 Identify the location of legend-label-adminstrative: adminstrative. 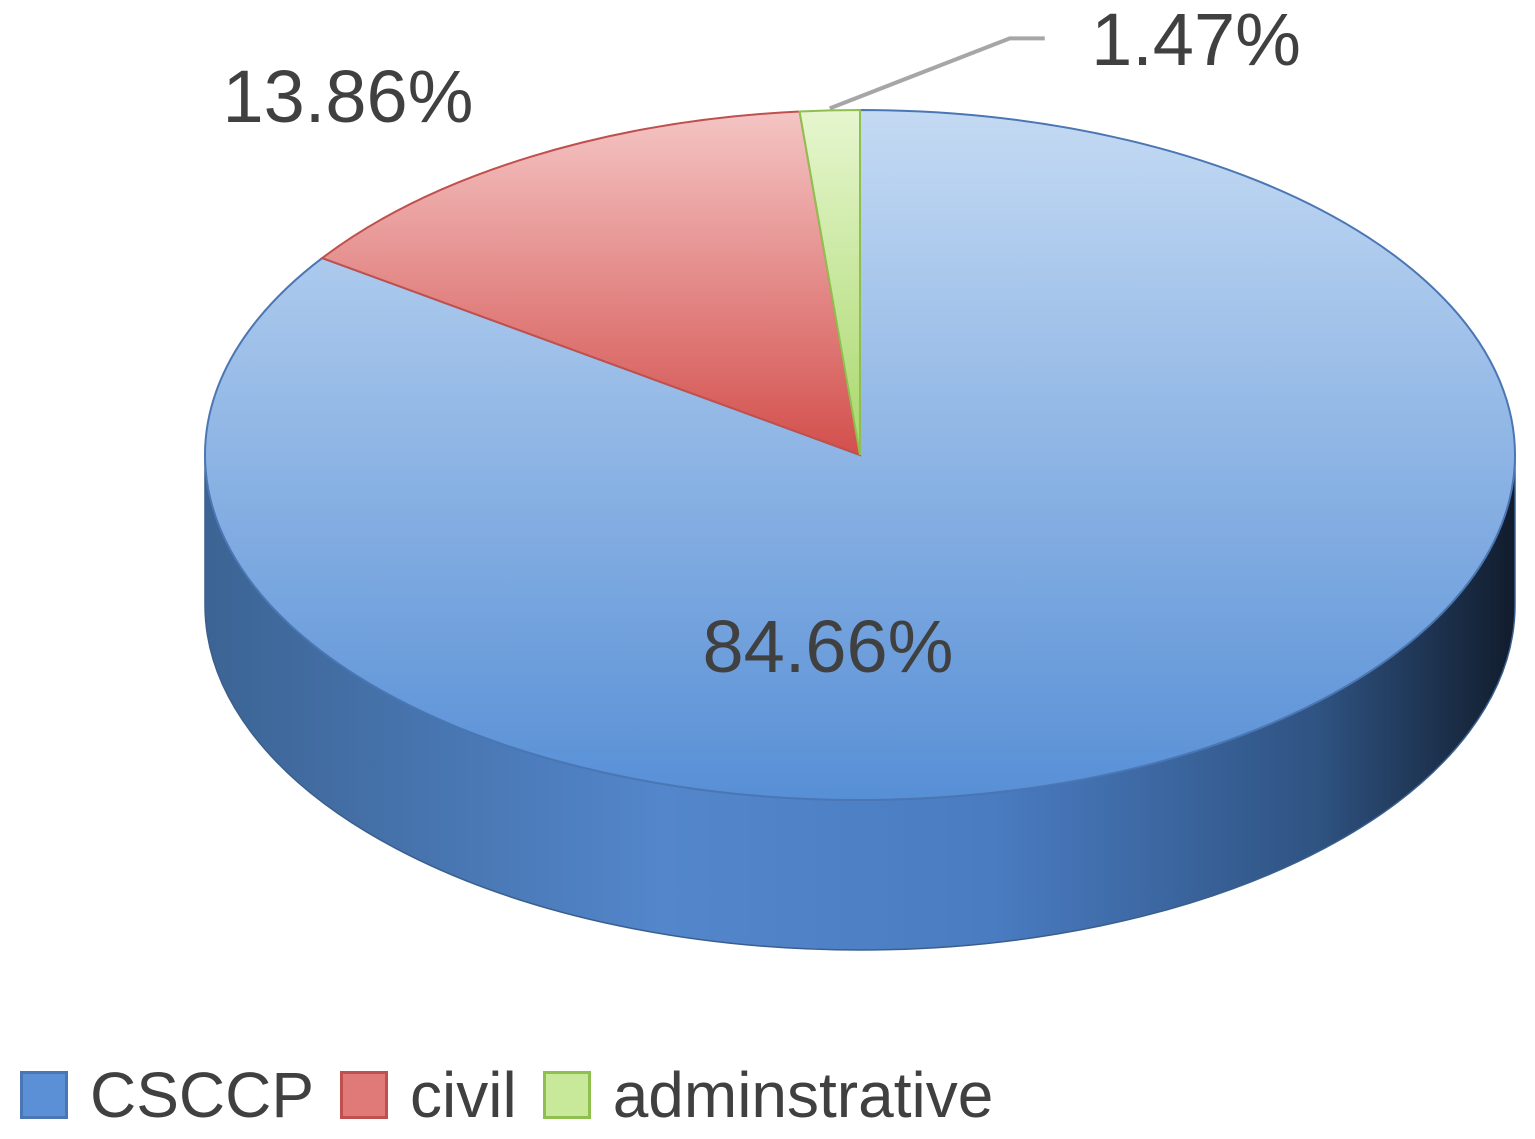
(803, 1095).